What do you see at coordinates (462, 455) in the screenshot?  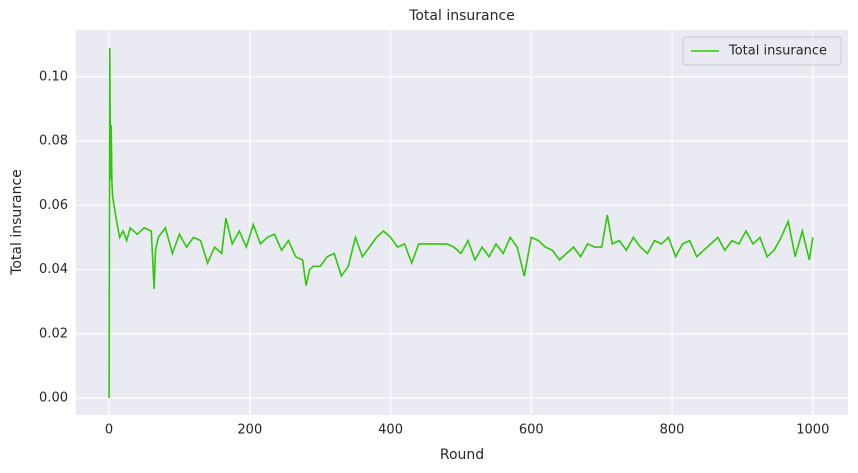 I see `x-axis-label: Round` at bounding box center [462, 455].